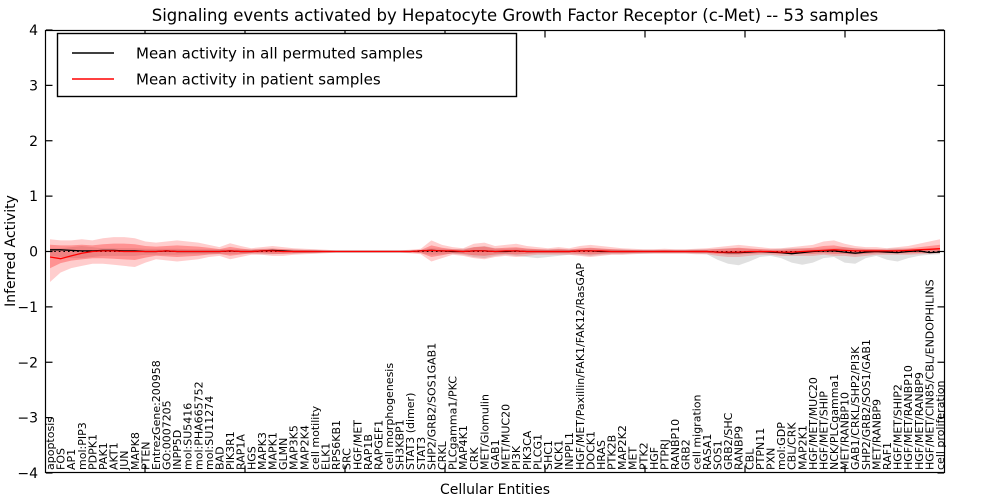 The image size is (1000, 500). Describe the element at coordinates (156, 415) in the screenshot. I see `x-category-label: EntrezGene:200958` at that location.